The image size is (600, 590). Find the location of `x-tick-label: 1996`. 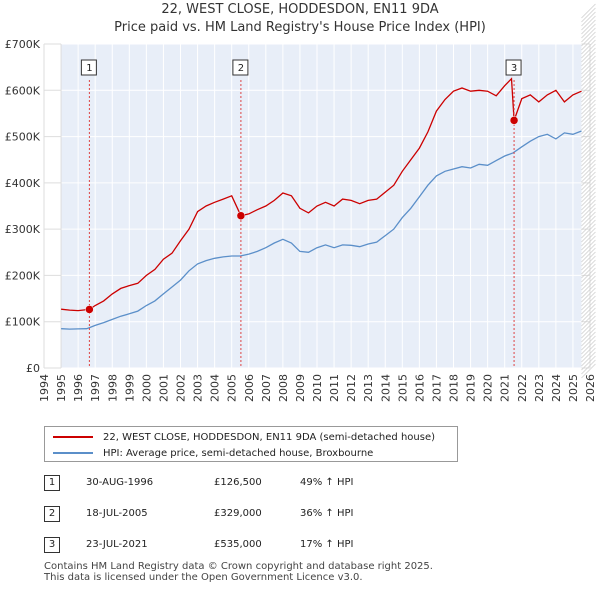

x-tick-label: 1996 is located at coordinates (78, 388).